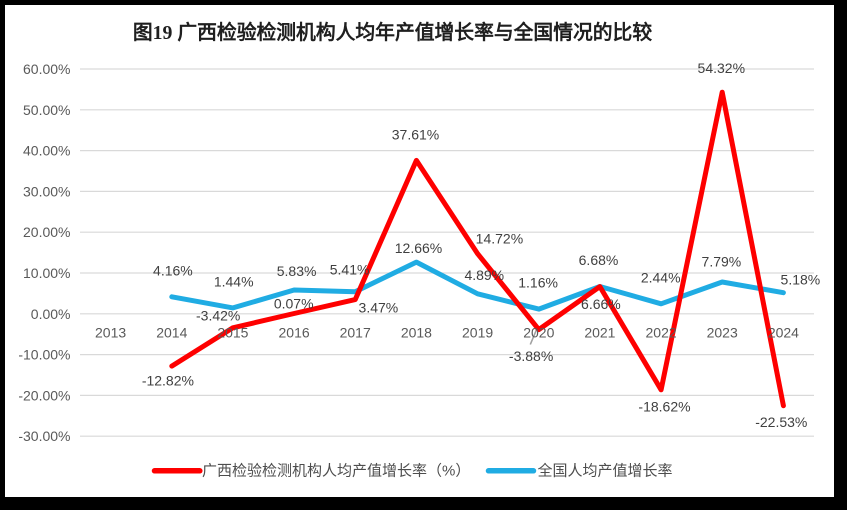  Describe the element at coordinates (379, 308) in the screenshot. I see `svg-text: 3.47%` at that location.